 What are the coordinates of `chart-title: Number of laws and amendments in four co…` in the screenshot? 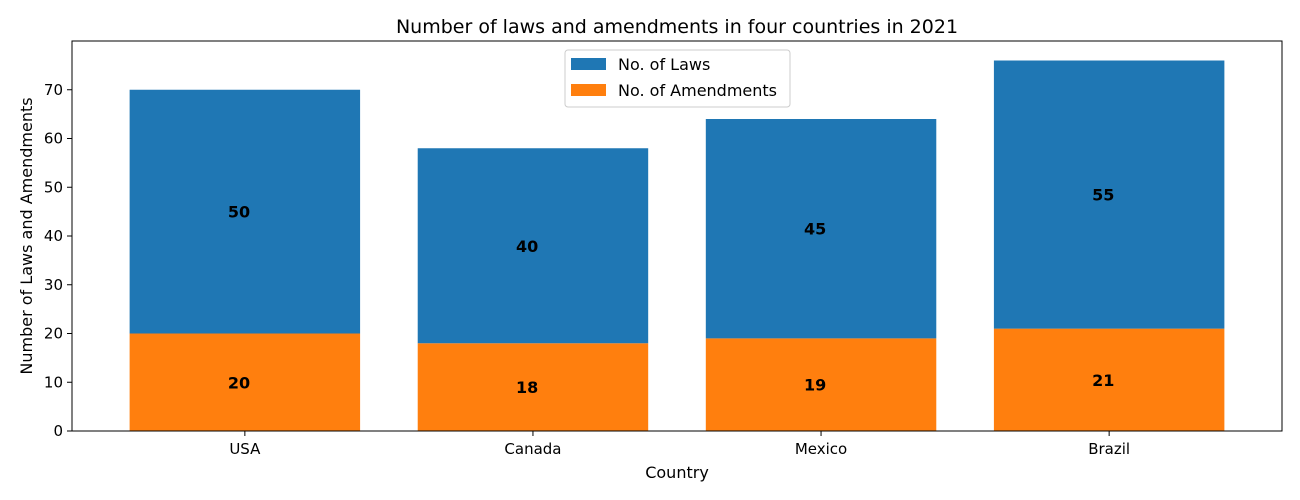 It's located at (677, 27).